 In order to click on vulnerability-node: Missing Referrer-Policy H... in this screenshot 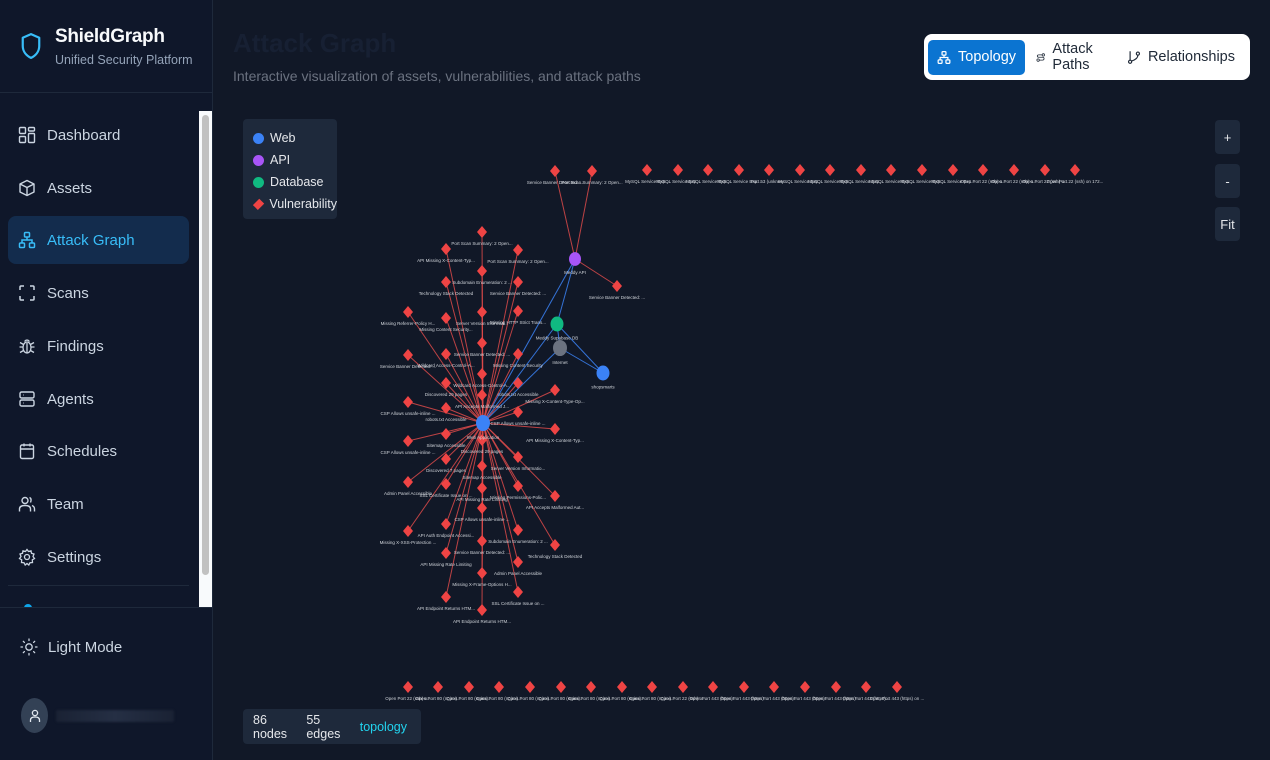, I will do `click(408, 316)`.